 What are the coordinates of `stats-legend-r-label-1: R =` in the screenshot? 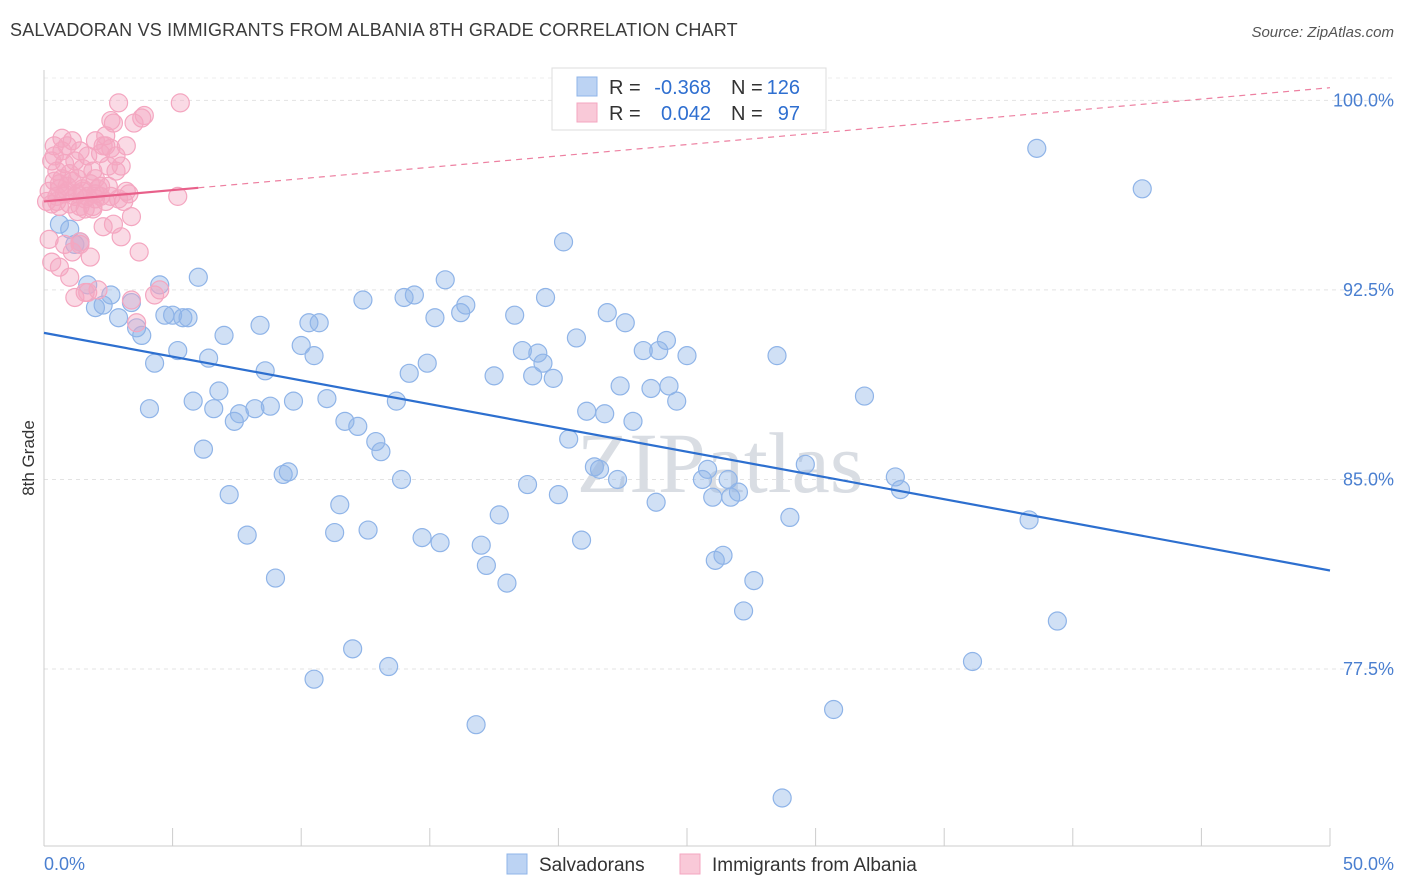 It's located at (625, 114).